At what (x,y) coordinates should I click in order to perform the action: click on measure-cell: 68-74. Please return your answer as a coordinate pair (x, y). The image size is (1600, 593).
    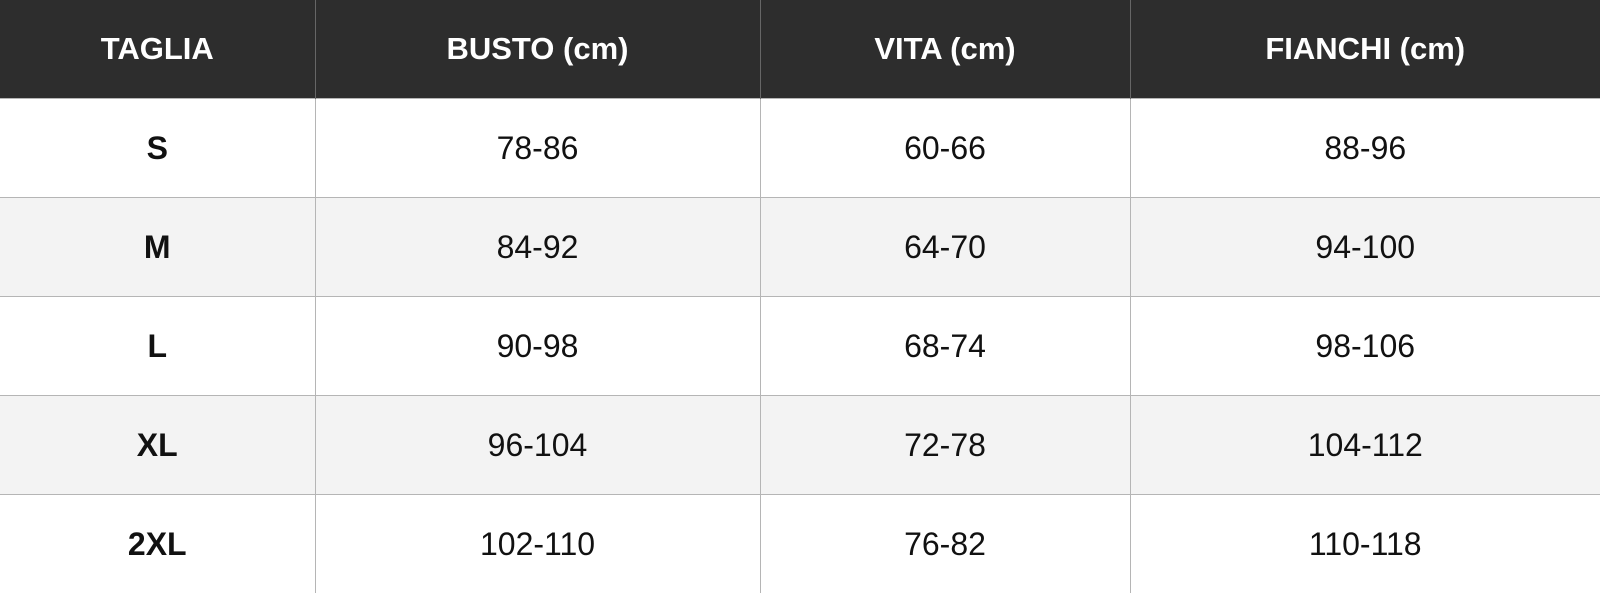
    Looking at the image, I should click on (945, 346).